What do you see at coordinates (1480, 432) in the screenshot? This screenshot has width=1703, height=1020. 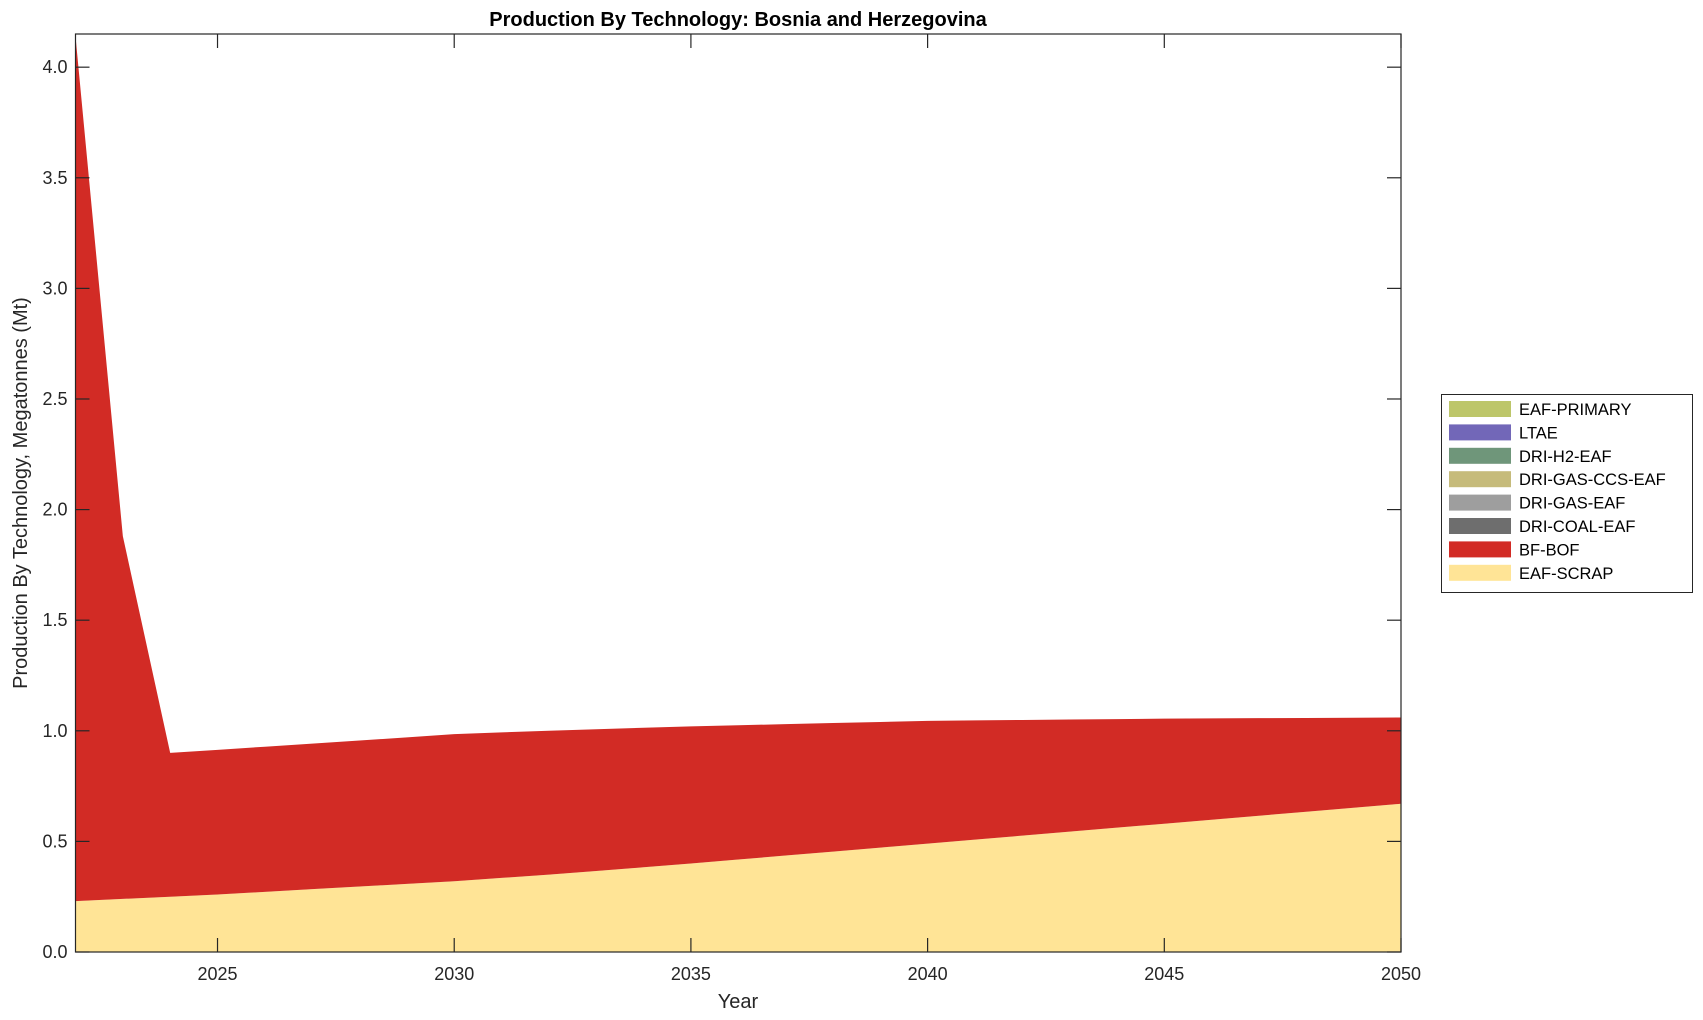 I see `legend-swatch-ltae` at bounding box center [1480, 432].